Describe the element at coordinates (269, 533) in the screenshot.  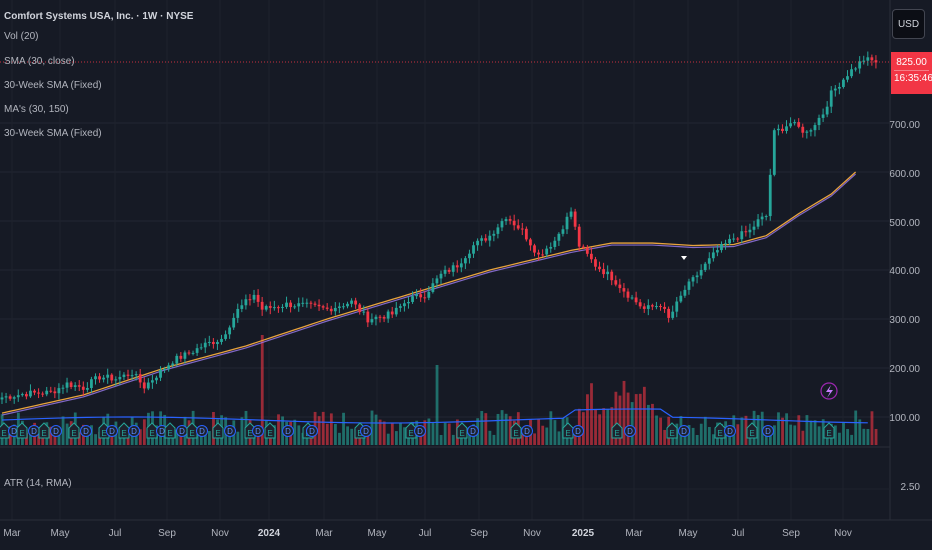
I see `time-axis-label-year: 2024` at that location.